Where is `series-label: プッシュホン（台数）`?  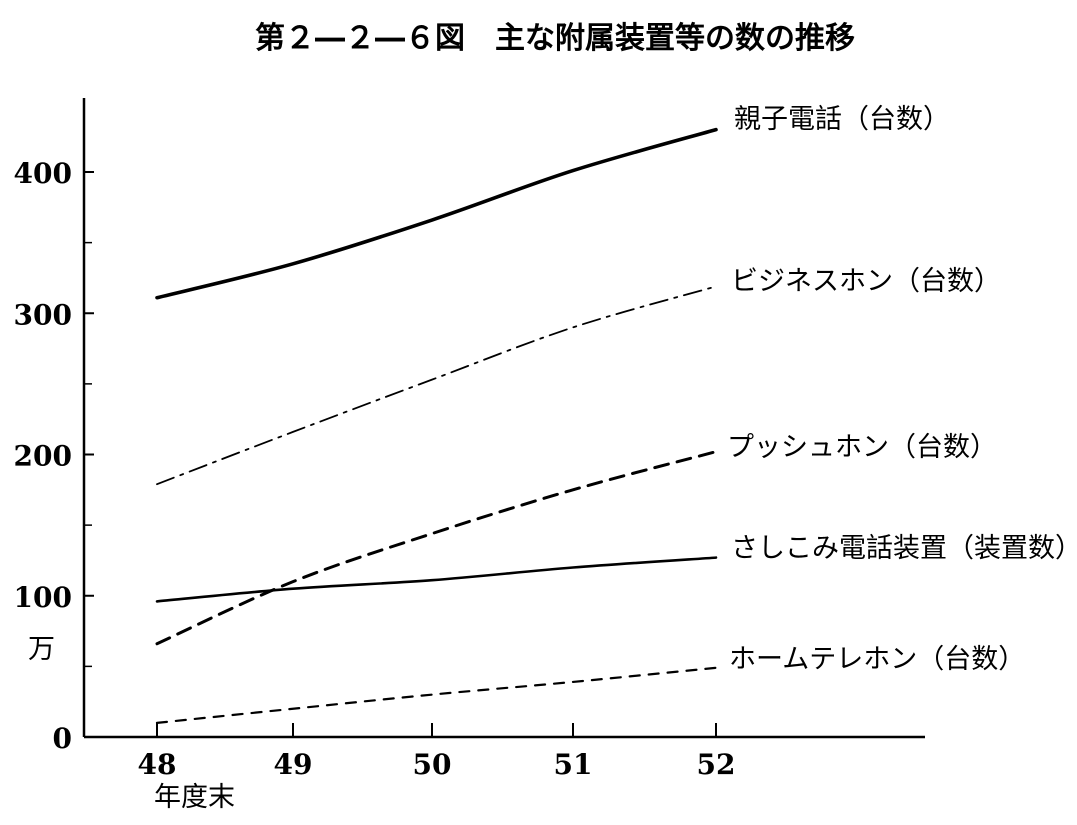
series-label: プッシュホン（台数） is located at coordinates (862, 447).